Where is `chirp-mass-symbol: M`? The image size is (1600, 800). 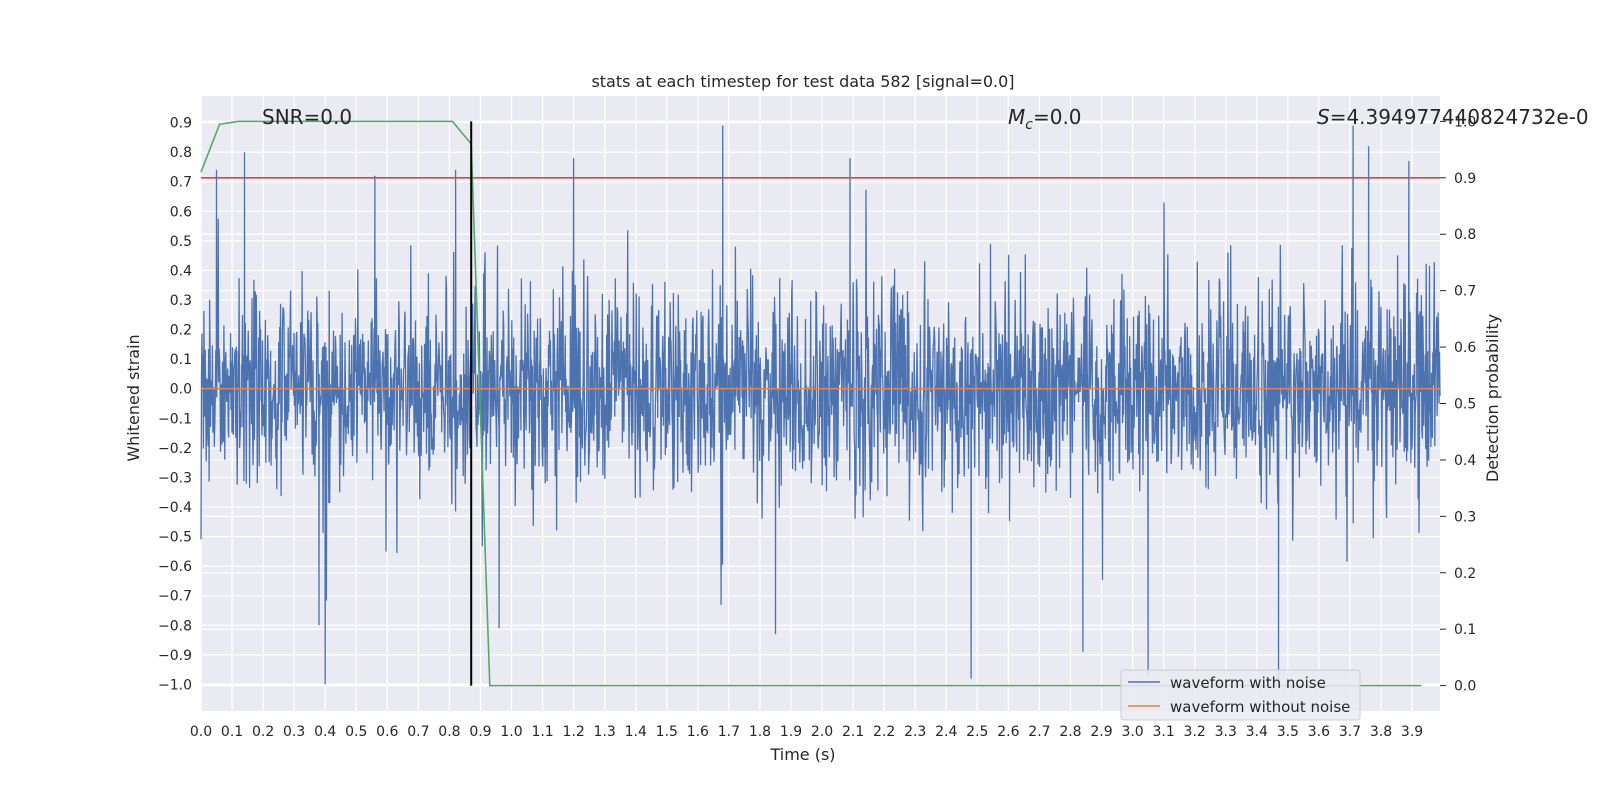 chirp-mass-symbol: M is located at coordinates (1016, 117).